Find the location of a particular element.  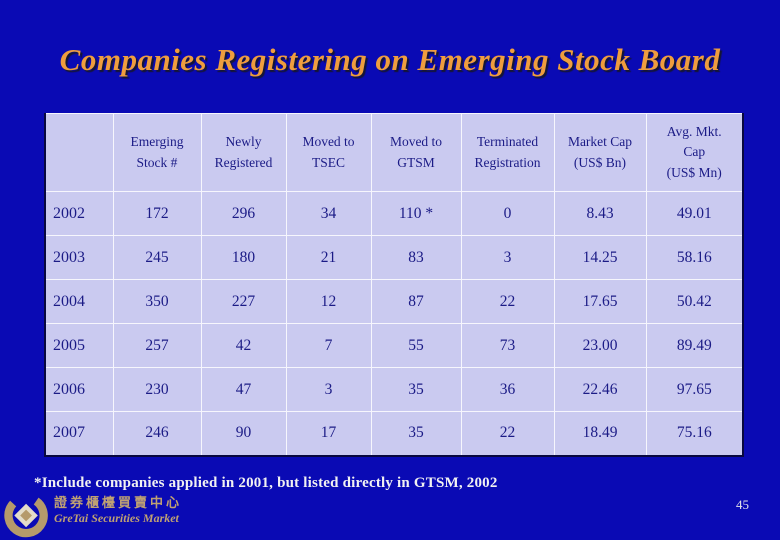

data-cell: 257 is located at coordinates (157, 345).